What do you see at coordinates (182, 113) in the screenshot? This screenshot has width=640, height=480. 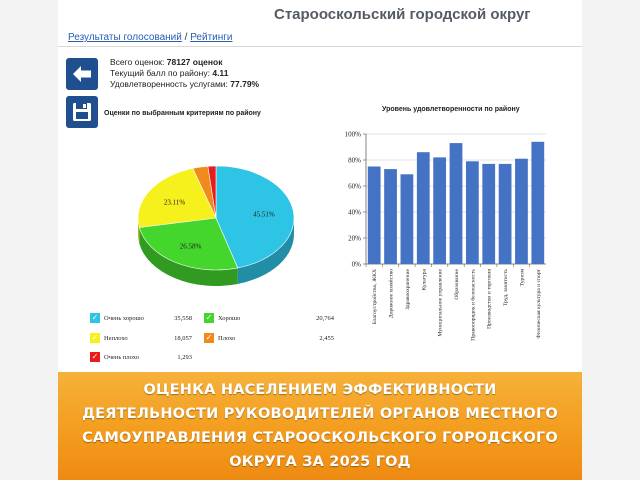 I see `pie-chart-title: Оценки по выбранным критериям по району` at bounding box center [182, 113].